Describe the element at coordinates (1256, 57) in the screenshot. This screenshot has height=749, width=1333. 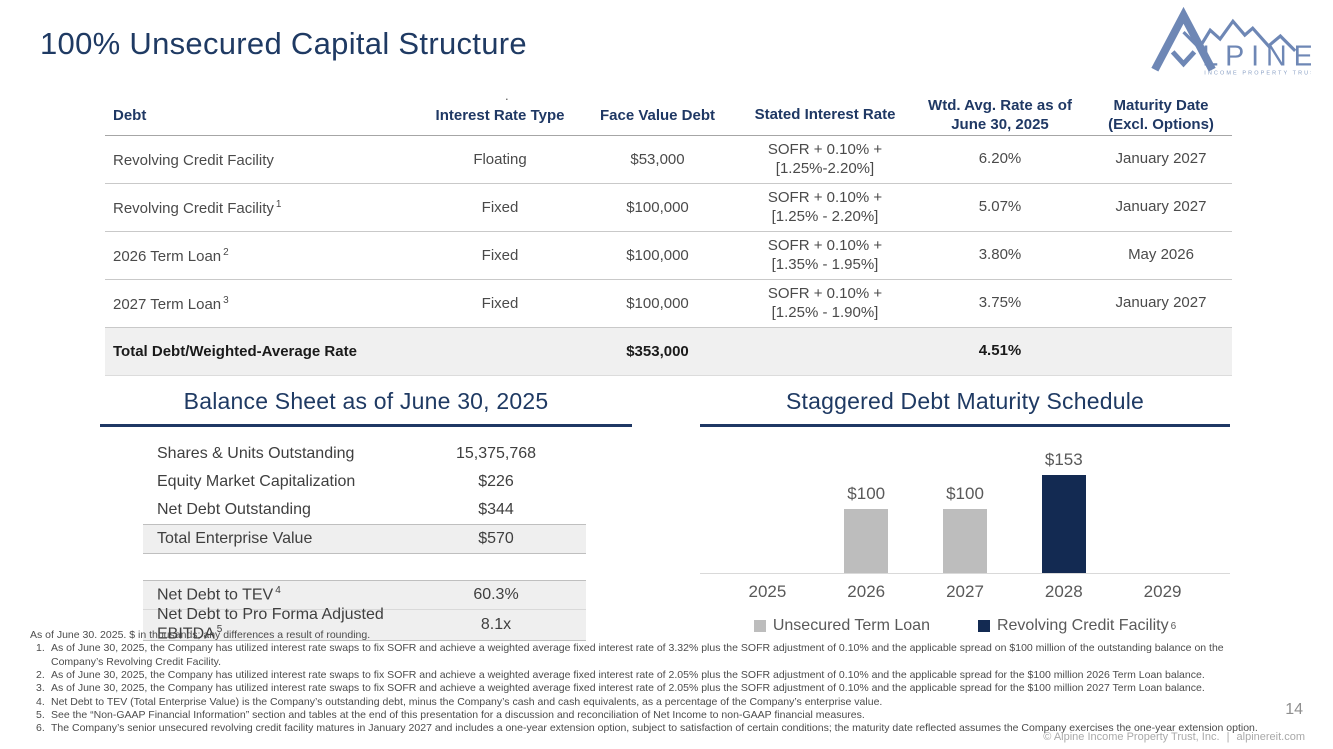
I see `logo-wordmark: LPINE` at that location.